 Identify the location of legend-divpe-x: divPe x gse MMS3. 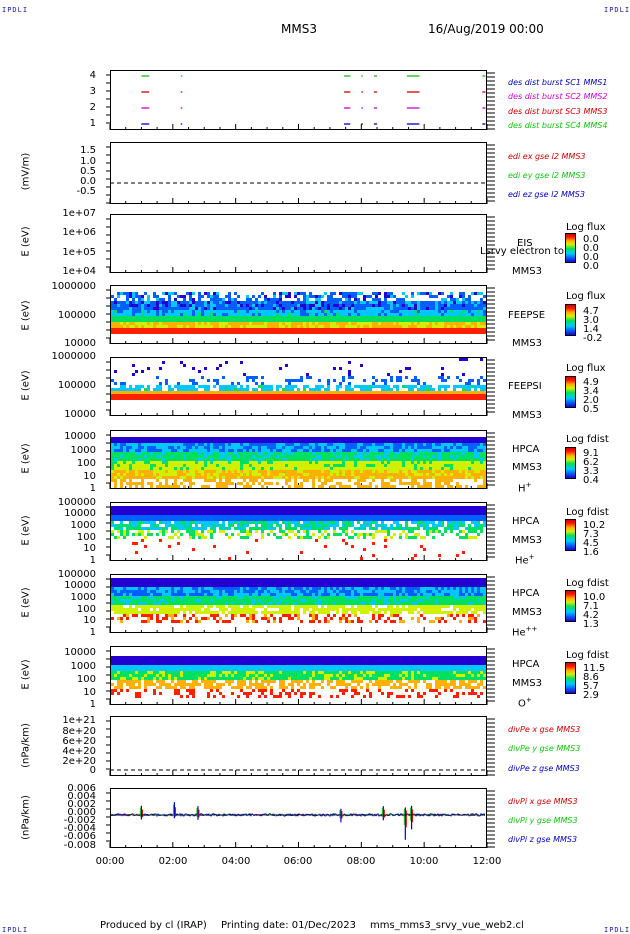
(544, 729).